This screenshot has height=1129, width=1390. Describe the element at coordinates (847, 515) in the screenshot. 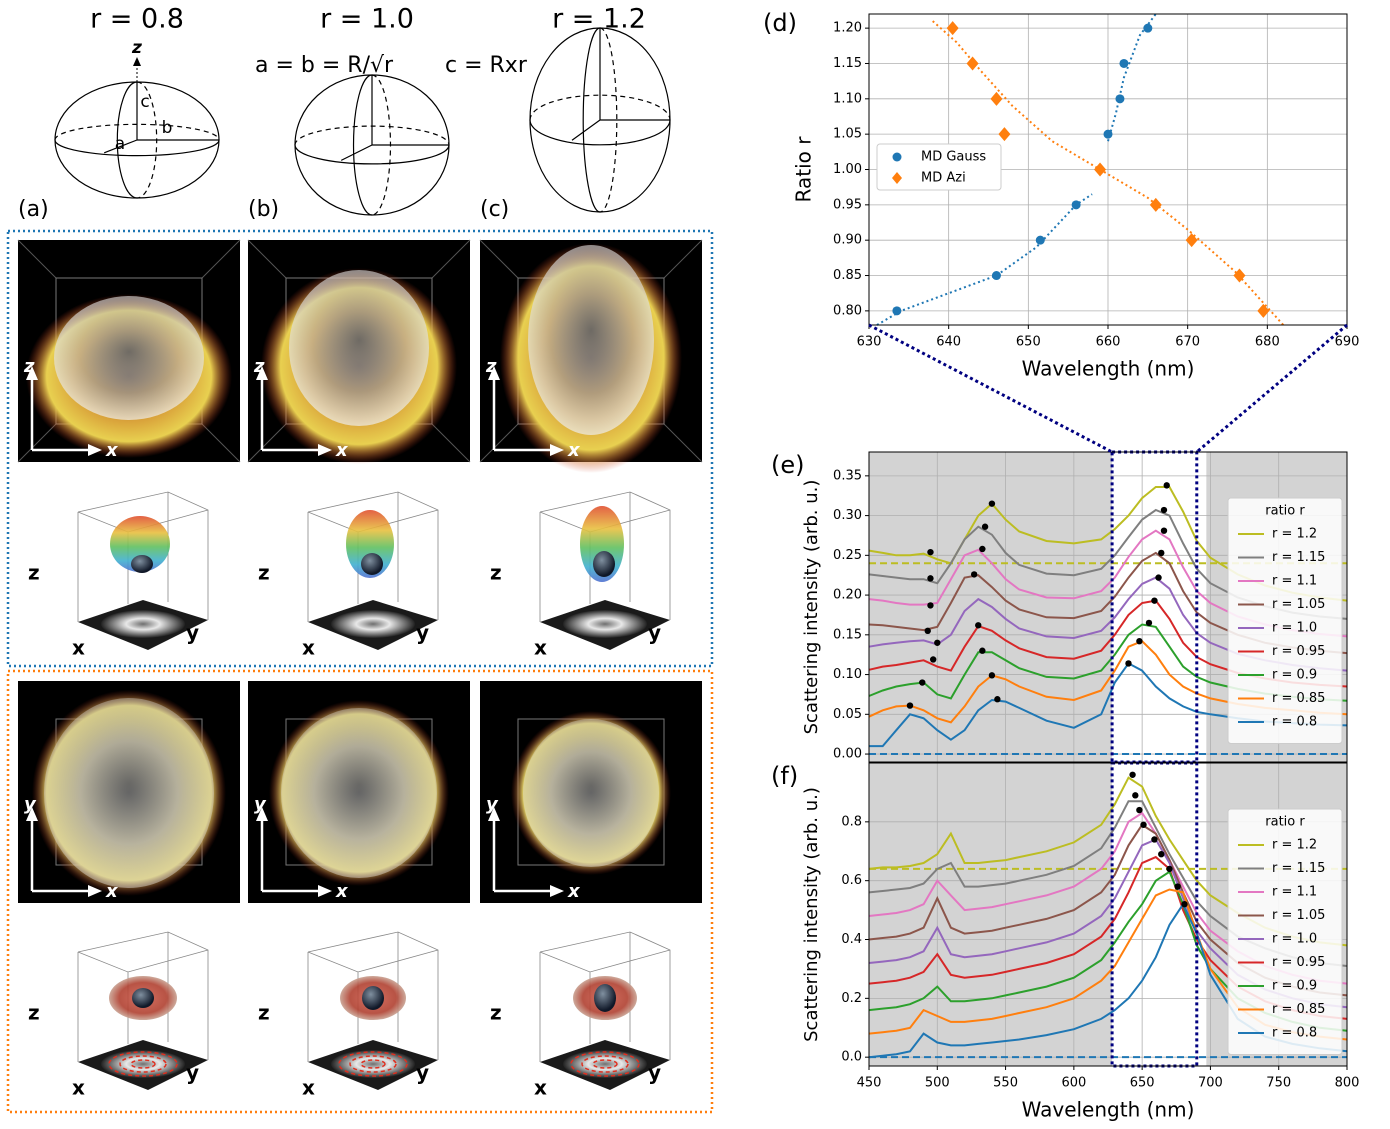

I see `y-tick-label: 0.30` at that location.